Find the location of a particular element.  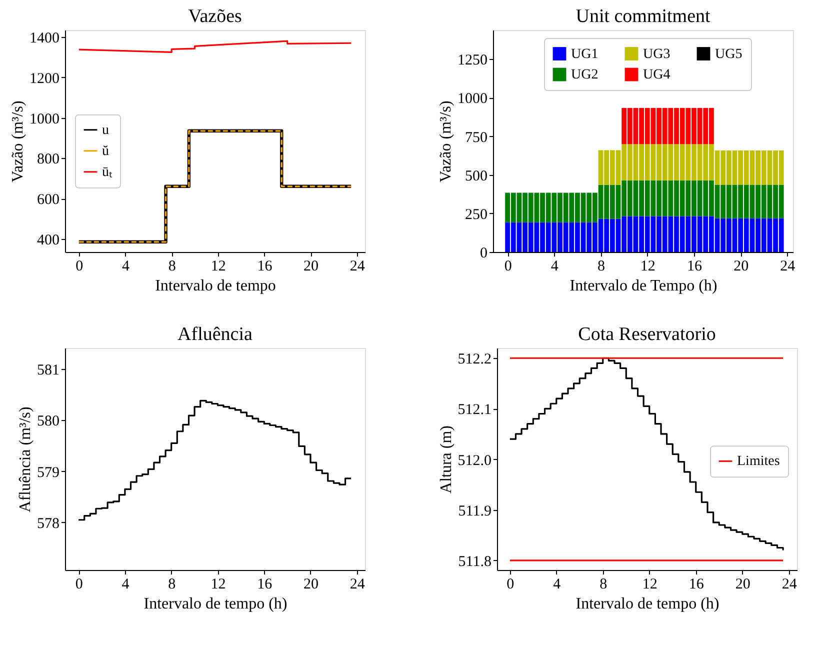

chart-title: Cota Reservatorio is located at coordinates (647, 334).